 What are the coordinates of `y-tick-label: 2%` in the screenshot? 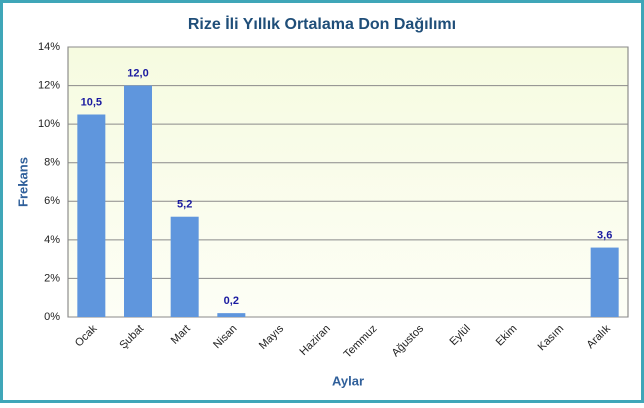 It's located at (52, 278).